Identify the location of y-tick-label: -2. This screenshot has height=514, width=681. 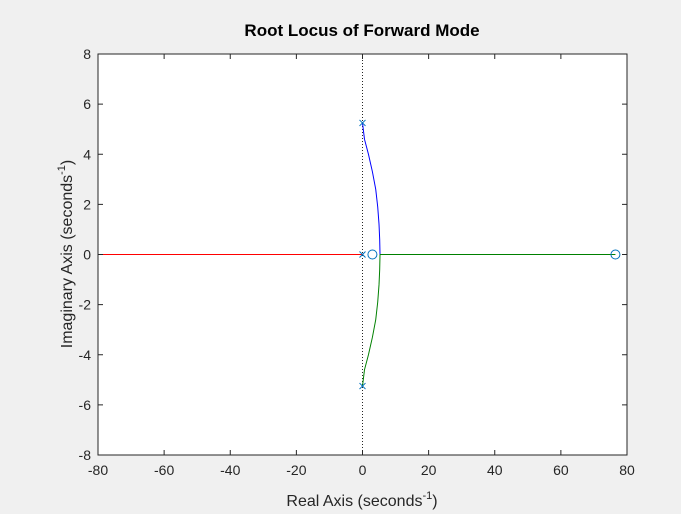
(85, 305).